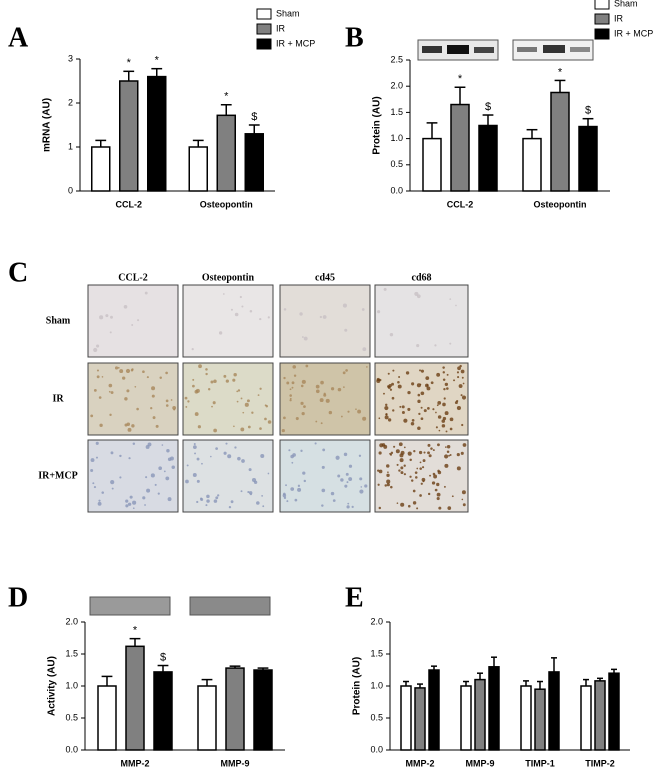  What do you see at coordinates (52, 686) in the screenshot?
I see `y-axis-title: Activity (AU)` at bounding box center [52, 686].